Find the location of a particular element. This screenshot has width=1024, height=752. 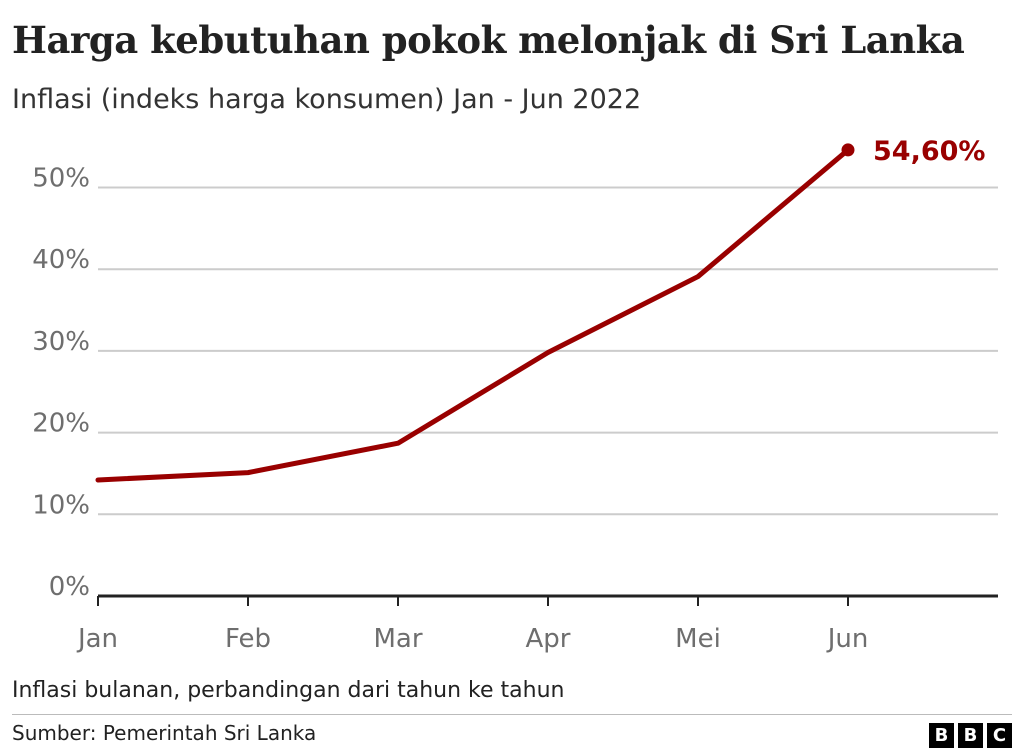

x-tick-label-apr: Apr is located at coordinates (548, 639).